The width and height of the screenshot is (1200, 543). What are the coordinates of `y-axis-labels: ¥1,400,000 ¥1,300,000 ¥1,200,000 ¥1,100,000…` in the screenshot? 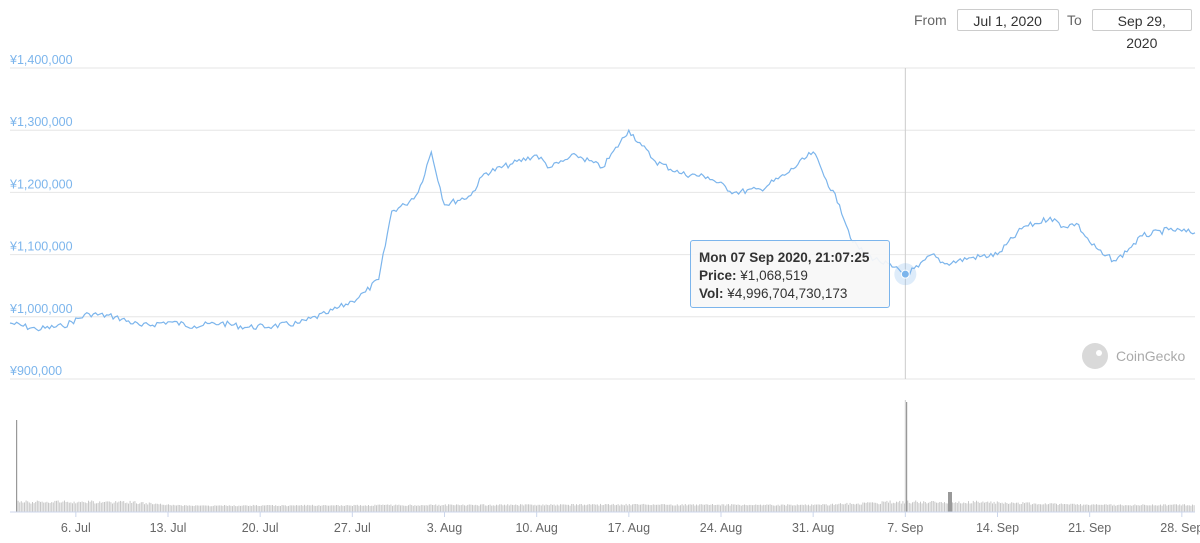 It's located at (41, 215).